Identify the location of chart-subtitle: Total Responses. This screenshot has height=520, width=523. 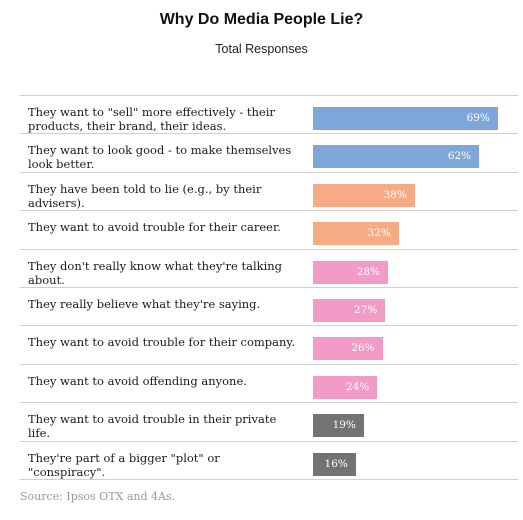
(261, 49).